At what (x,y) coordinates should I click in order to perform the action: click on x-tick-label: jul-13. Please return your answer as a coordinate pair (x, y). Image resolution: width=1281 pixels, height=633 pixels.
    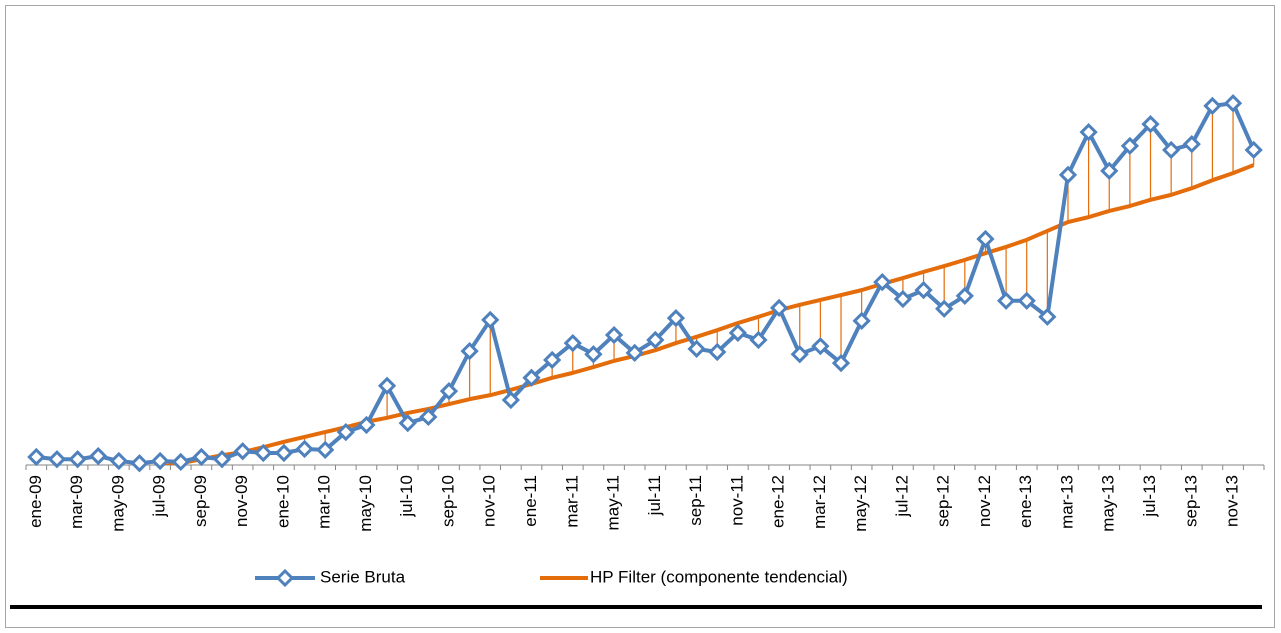
    Looking at the image, I should click on (1149, 496).